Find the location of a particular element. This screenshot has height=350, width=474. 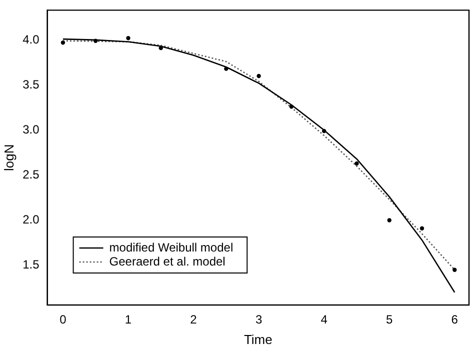

y-tick-label: 2.0 is located at coordinates (31, 219).